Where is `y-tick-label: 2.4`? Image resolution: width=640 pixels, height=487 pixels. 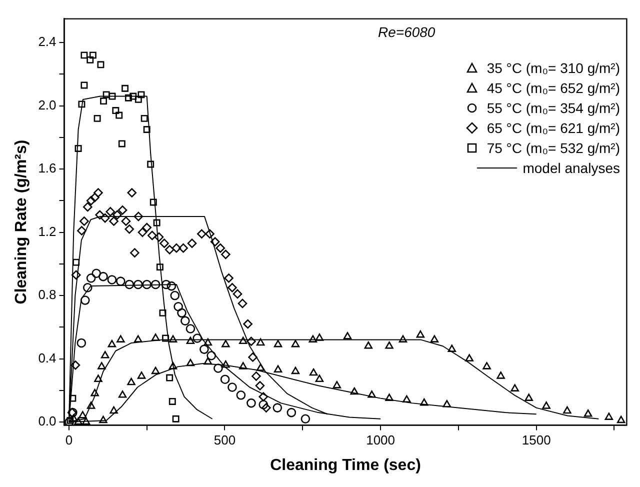
y-tick-label: 2.4 is located at coordinates (47, 42).